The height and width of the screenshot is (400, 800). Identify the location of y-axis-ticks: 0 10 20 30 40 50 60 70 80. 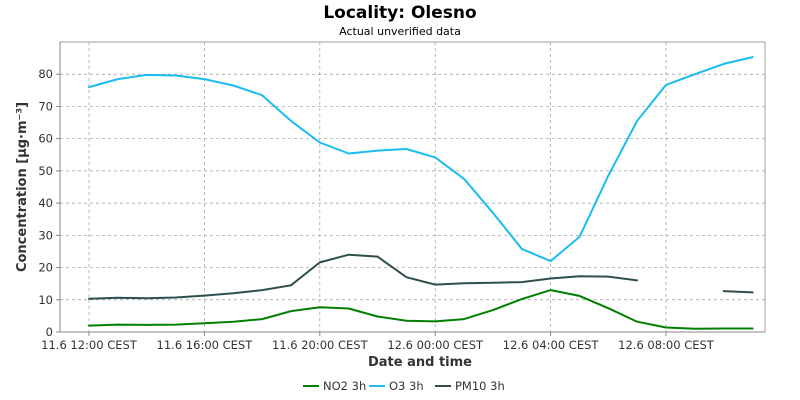
(49, 203).